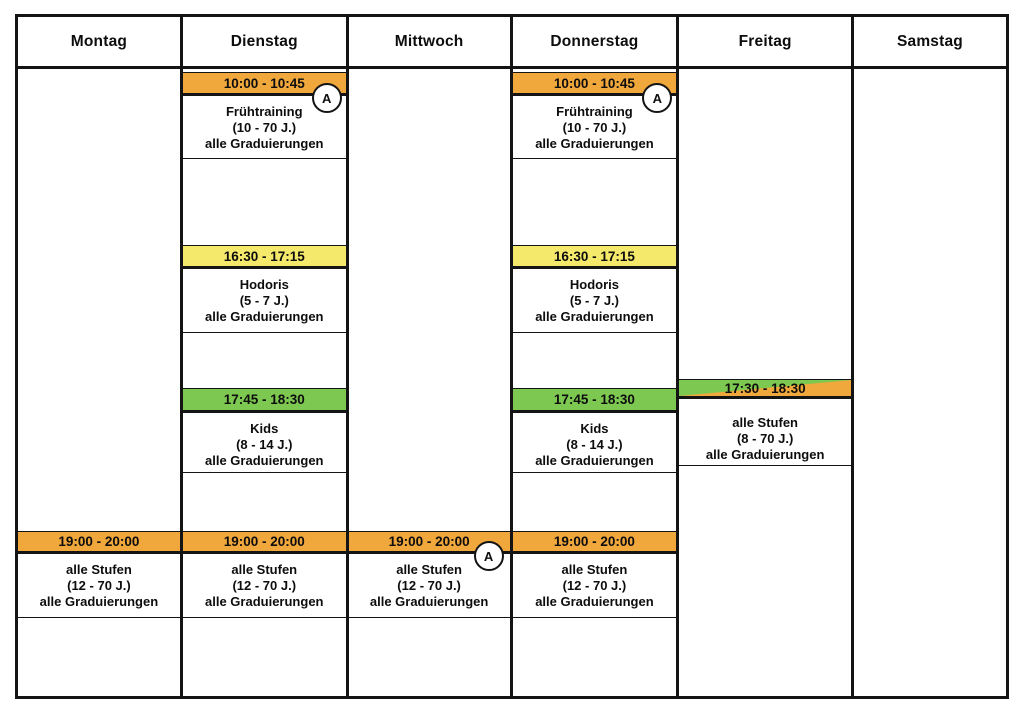 This screenshot has height=724, width=1024. I want to click on event-age-range: (8 - 70 J.), so click(765, 438).